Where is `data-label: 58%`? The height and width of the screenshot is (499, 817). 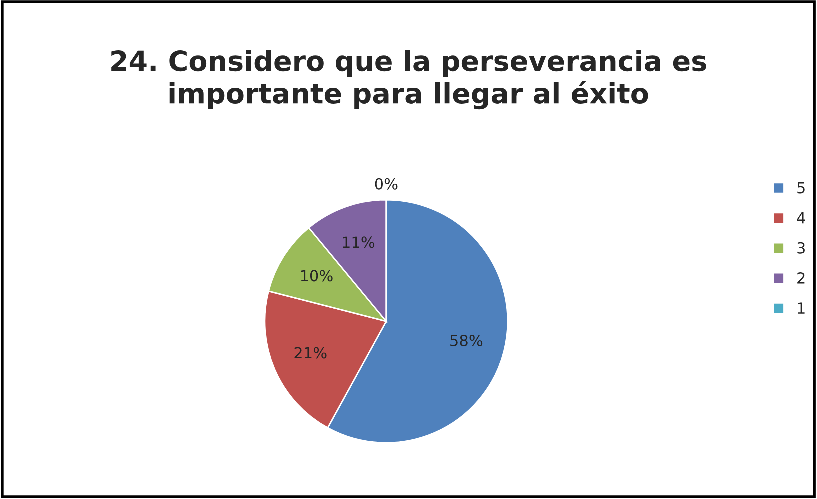
data-label: 58% is located at coordinates (466, 340).